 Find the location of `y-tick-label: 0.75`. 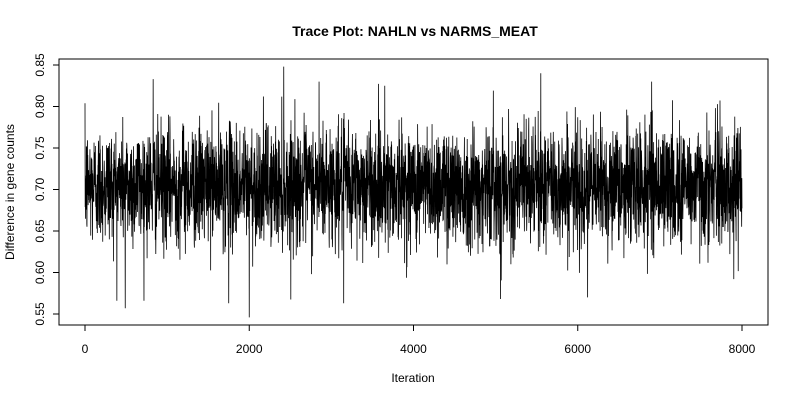

y-tick-label: 0.75 is located at coordinates (40, 148).